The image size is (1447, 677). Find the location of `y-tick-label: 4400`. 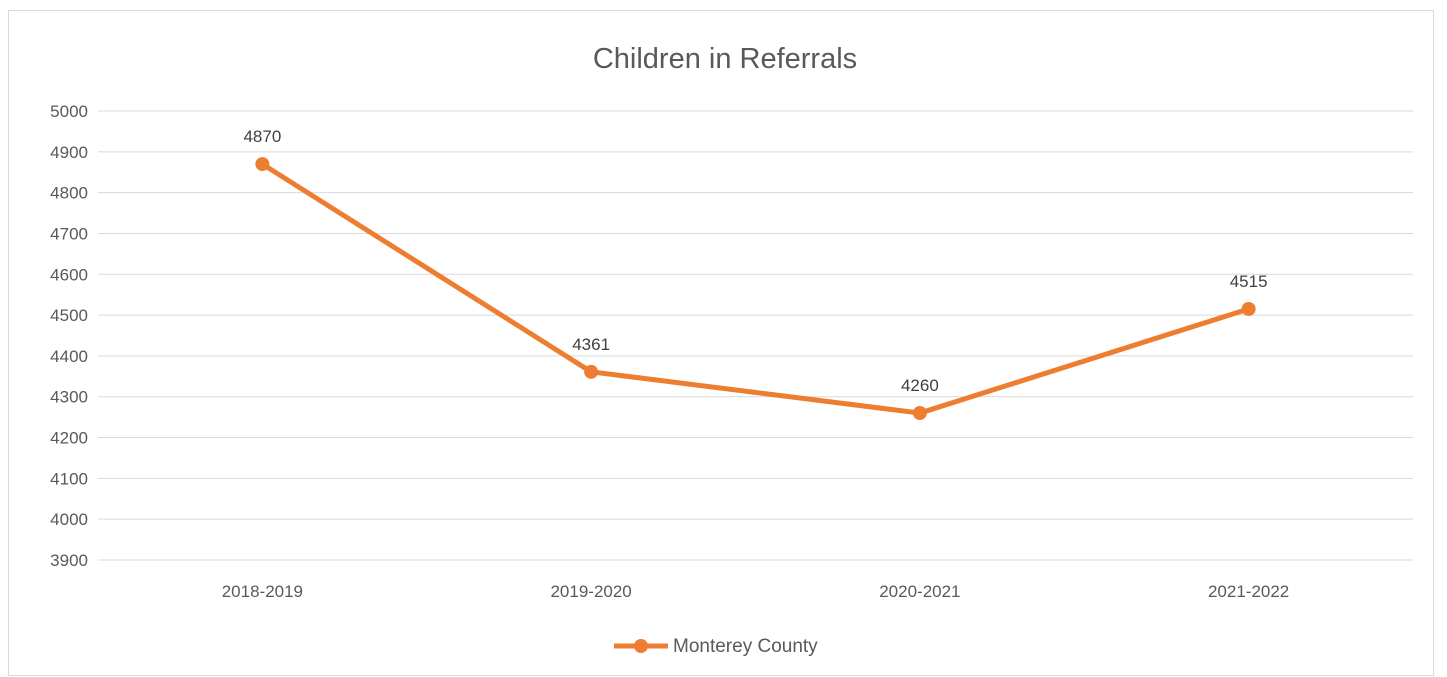

y-tick-label: 4400 is located at coordinates (69, 356).